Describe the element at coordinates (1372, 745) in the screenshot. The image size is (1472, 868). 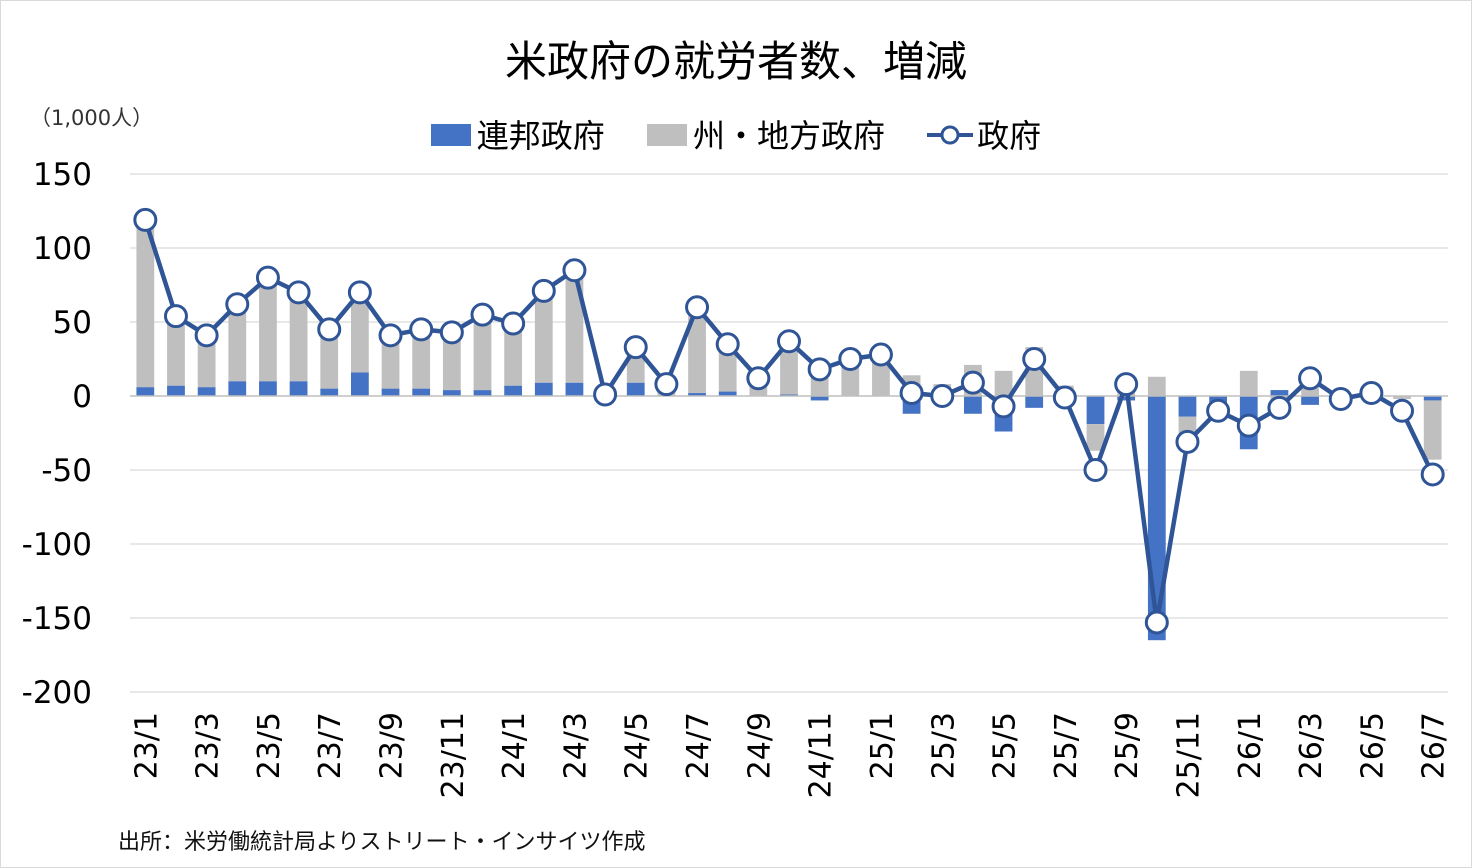
I see `x-tick-label: 26/5` at that location.